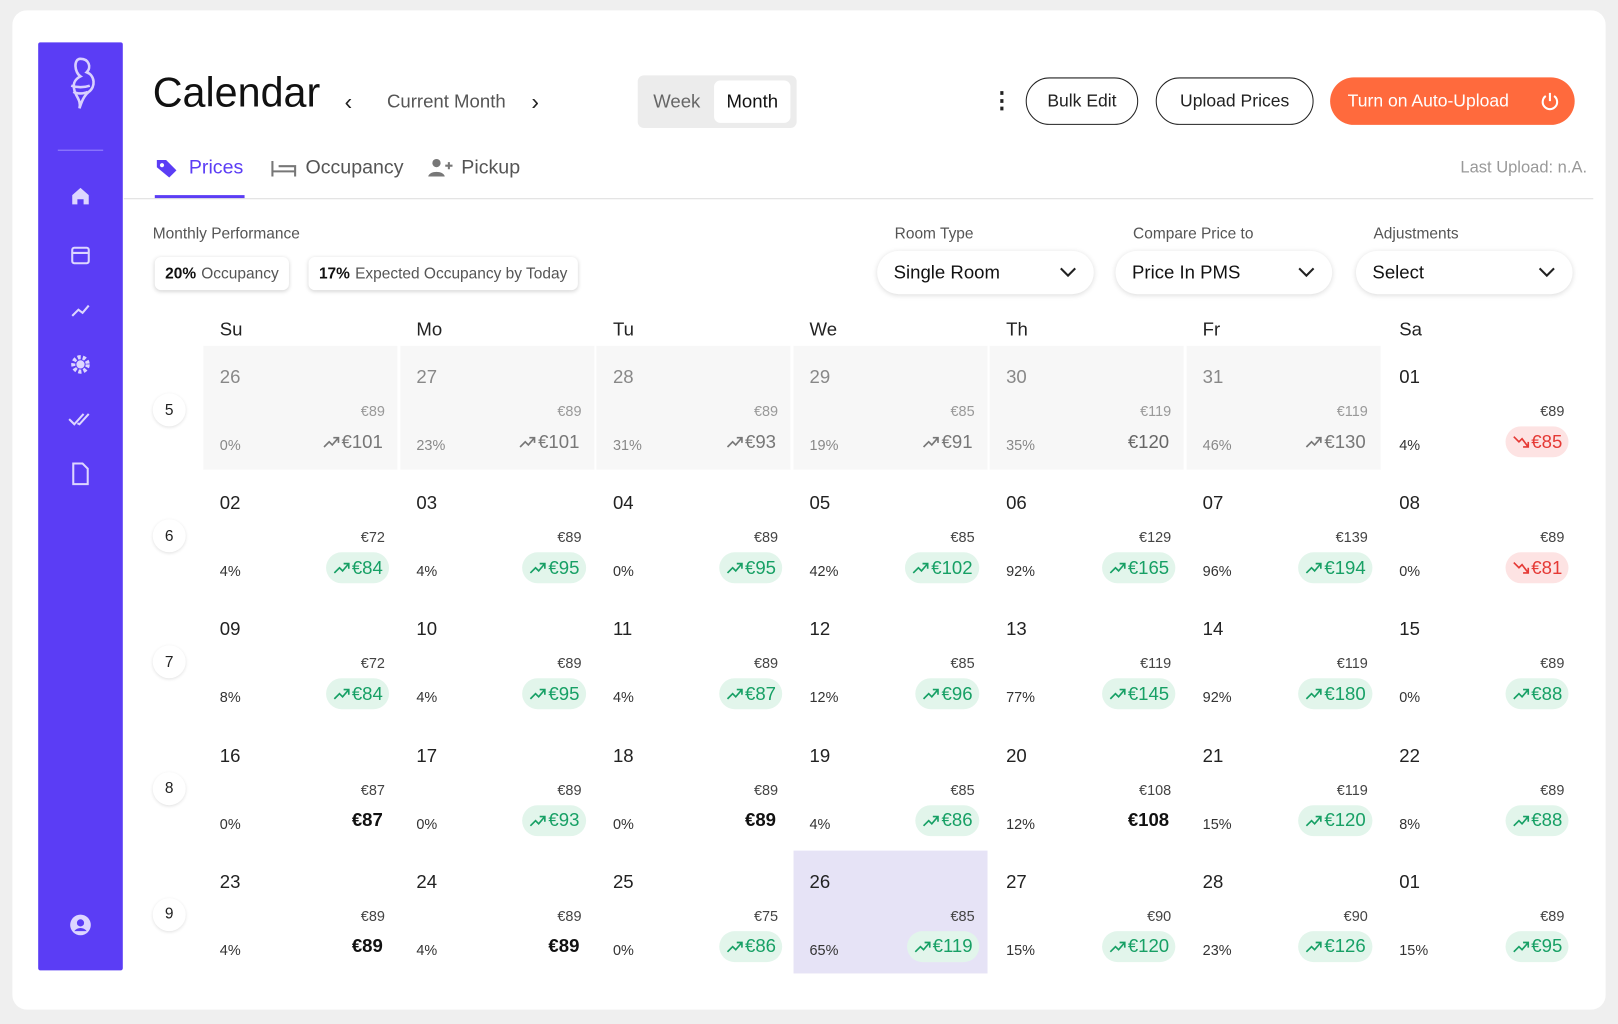 Image resolution: width=1618 pixels, height=1024 pixels. What do you see at coordinates (564, 946) in the screenshot?
I see `price-value: €89` at bounding box center [564, 946].